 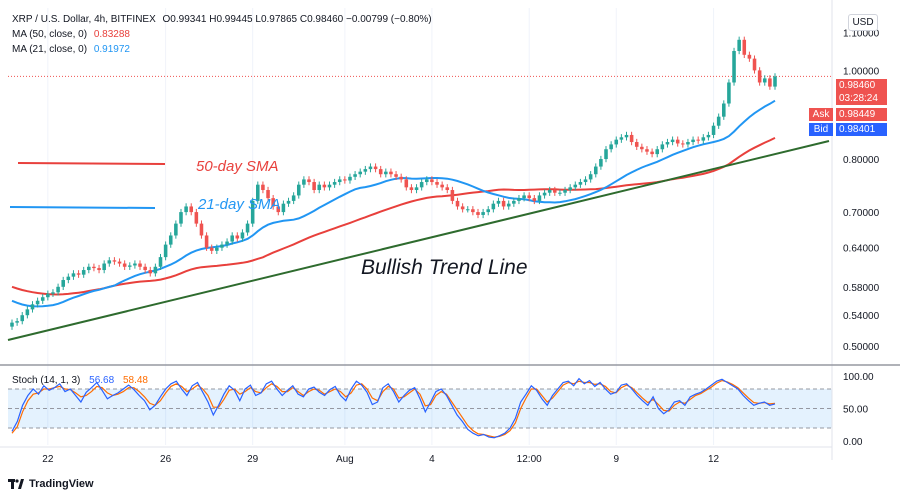 I want to click on price-tick-label: 0.54000, so click(x=861, y=316).